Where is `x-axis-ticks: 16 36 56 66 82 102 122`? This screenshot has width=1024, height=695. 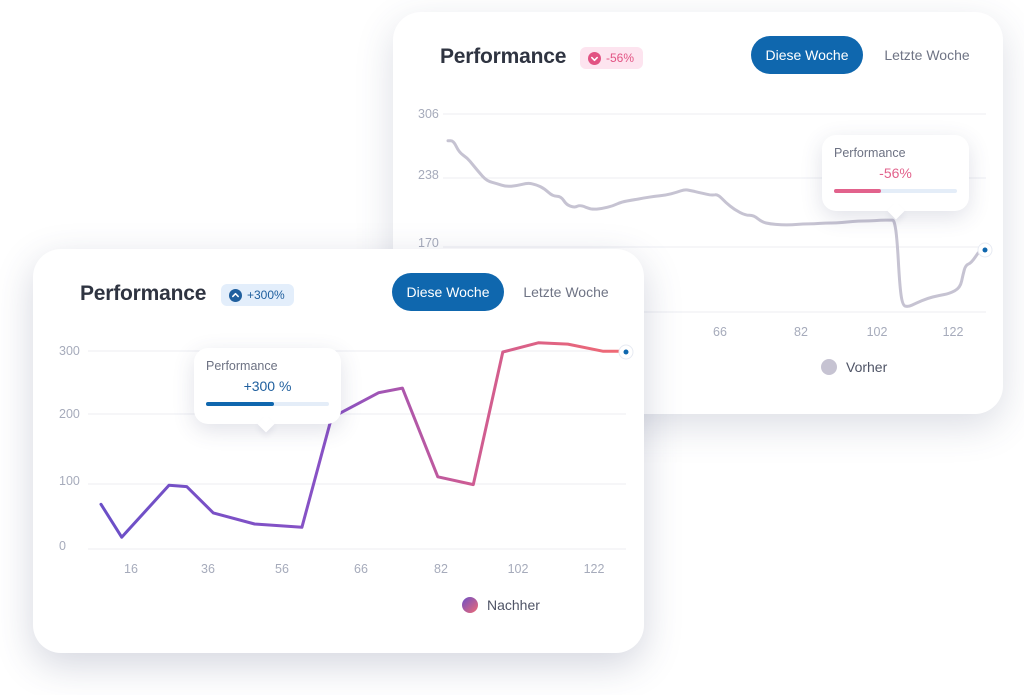 x-axis-ticks: 16 36 56 66 82 102 122 is located at coordinates (364, 569).